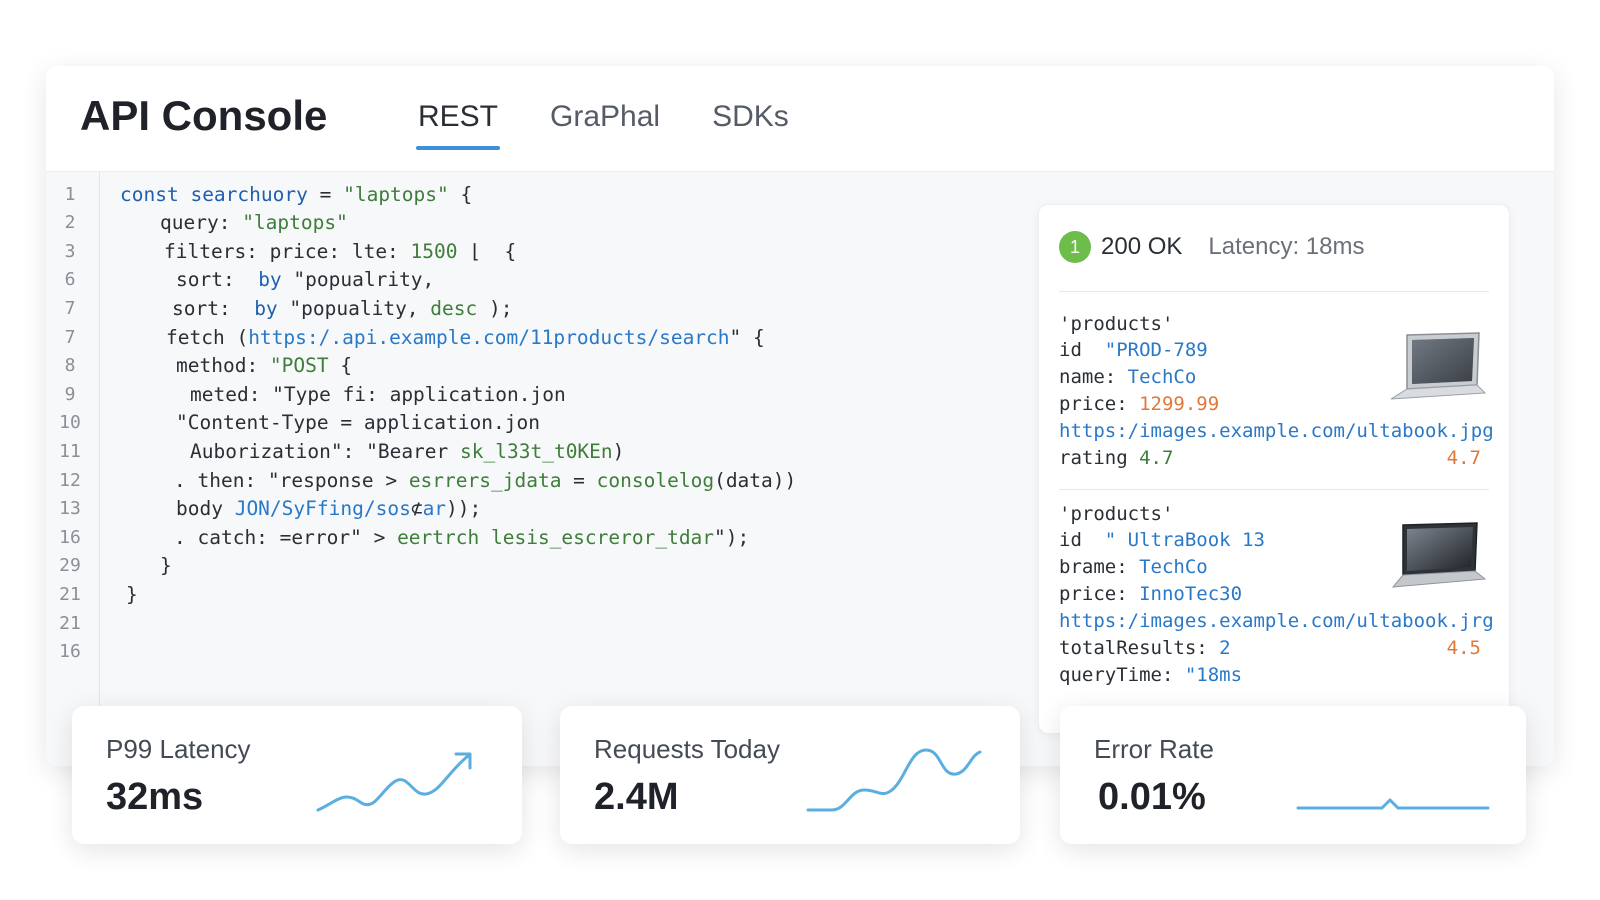 This screenshot has width=1600, height=900. What do you see at coordinates (618, 451) in the screenshot?
I see `code-token: )` at bounding box center [618, 451].